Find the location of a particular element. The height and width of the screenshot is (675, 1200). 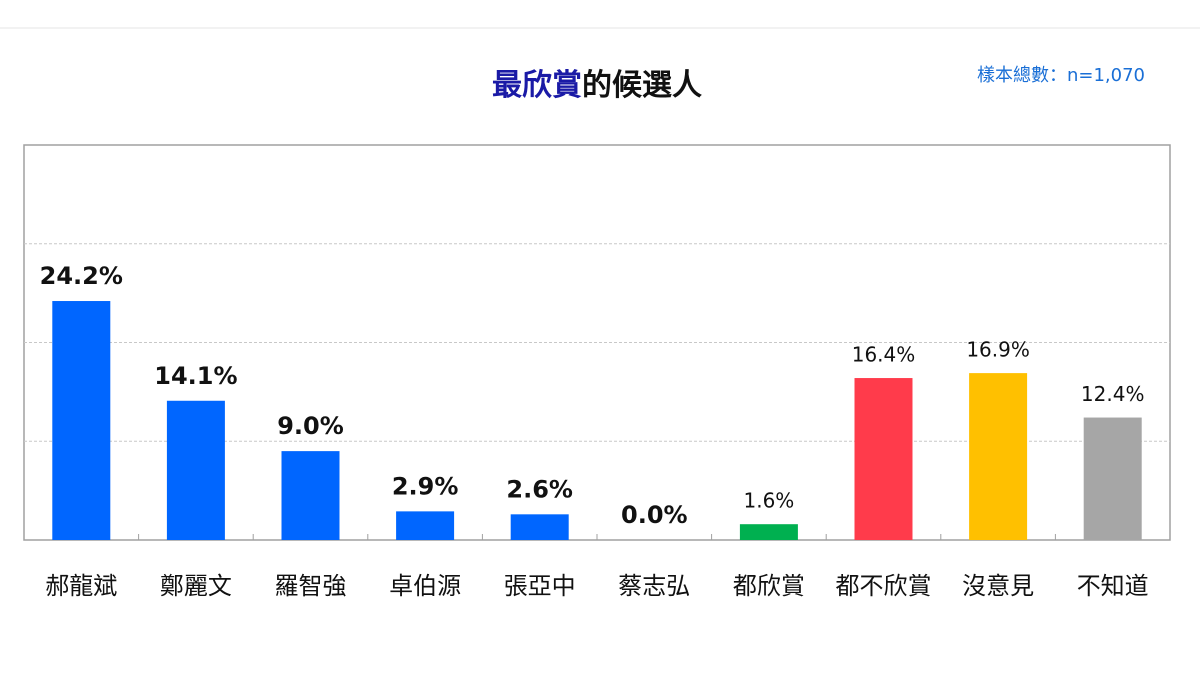

value-label: 0.0% is located at coordinates (654, 515).